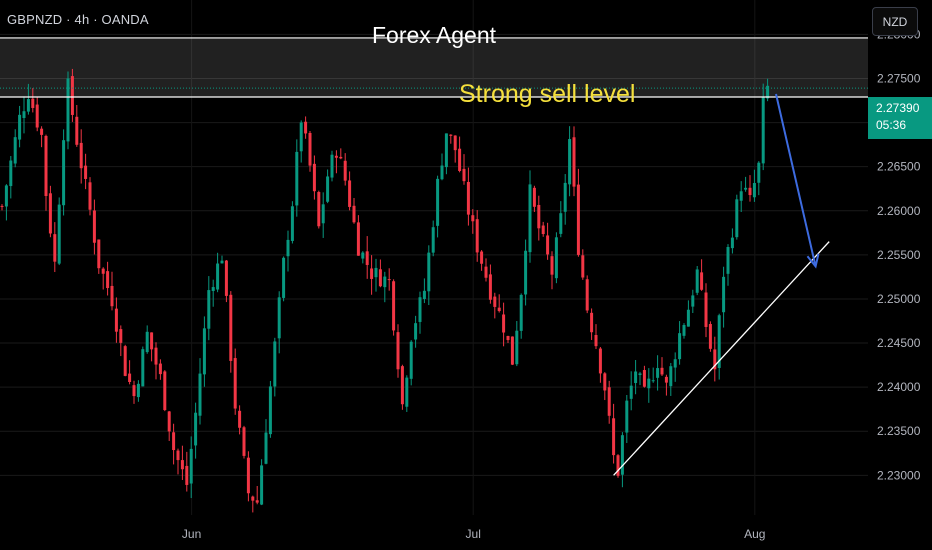 The width and height of the screenshot is (932, 550). What do you see at coordinates (899, 387) in the screenshot?
I see `y-tick-label: 2.24000` at bounding box center [899, 387].